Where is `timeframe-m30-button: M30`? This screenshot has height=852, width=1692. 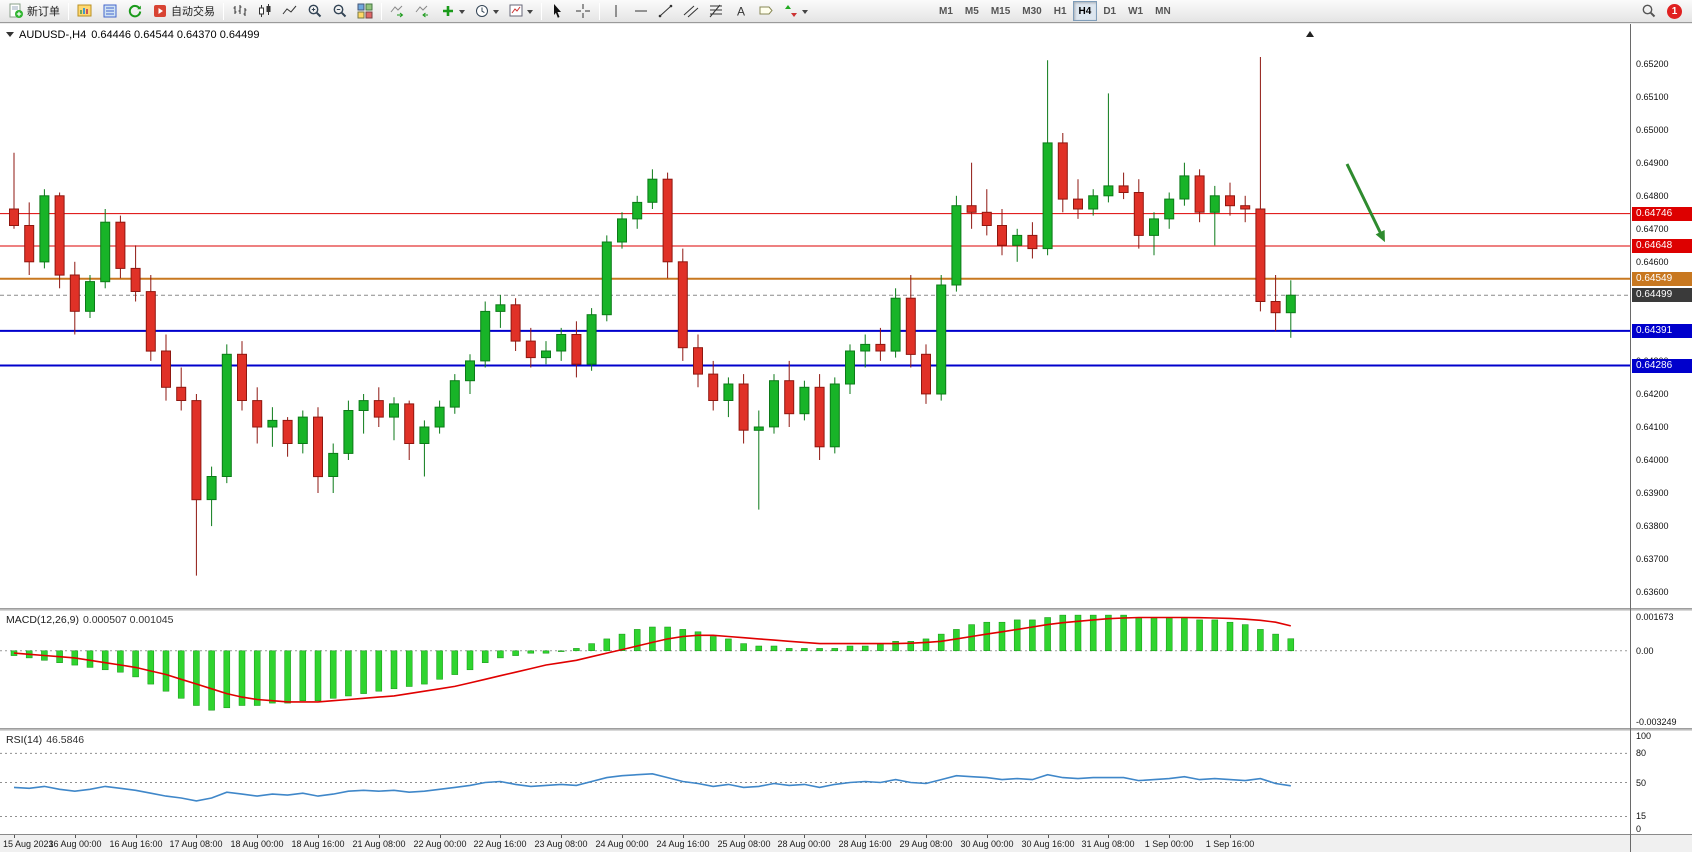
timeframe-m30-button: M30 is located at coordinates (1031, 11).